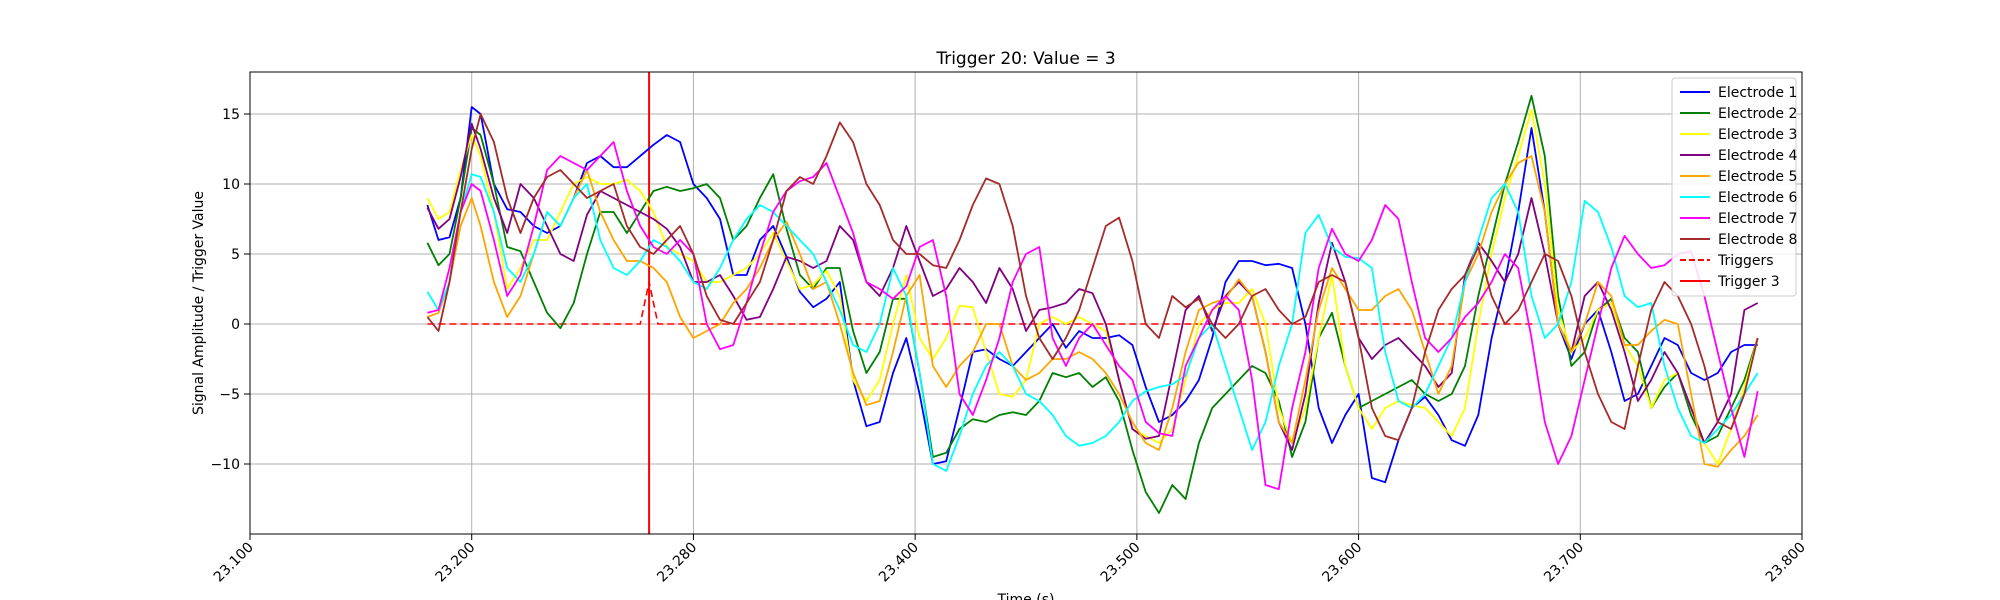 This screenshot has width=2000, height=600. I want to click on y-axis-title: Signal Amplitude / Trigger Value, so click(199, 303).